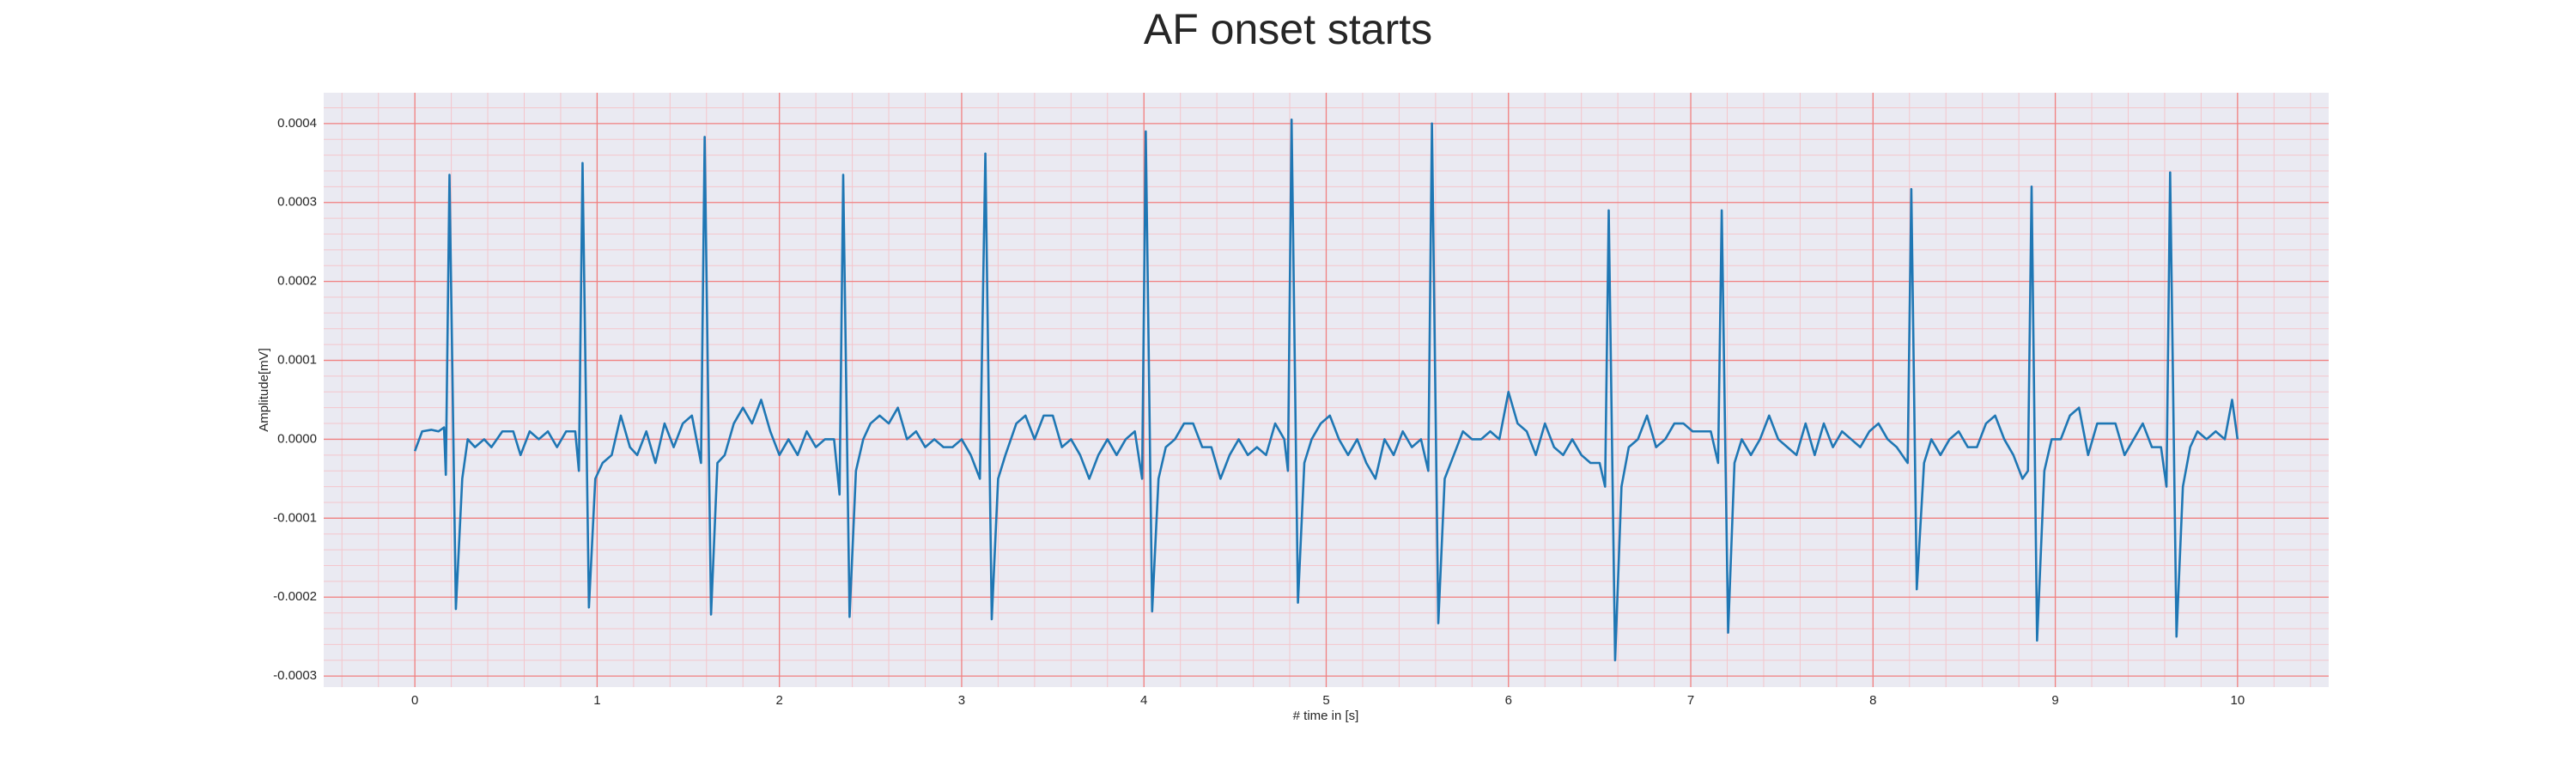  What do you see at coordinates (295, 675) in the screenshot?
I see `y-tick-label: -0.0003` at bounding box center [295, 675].